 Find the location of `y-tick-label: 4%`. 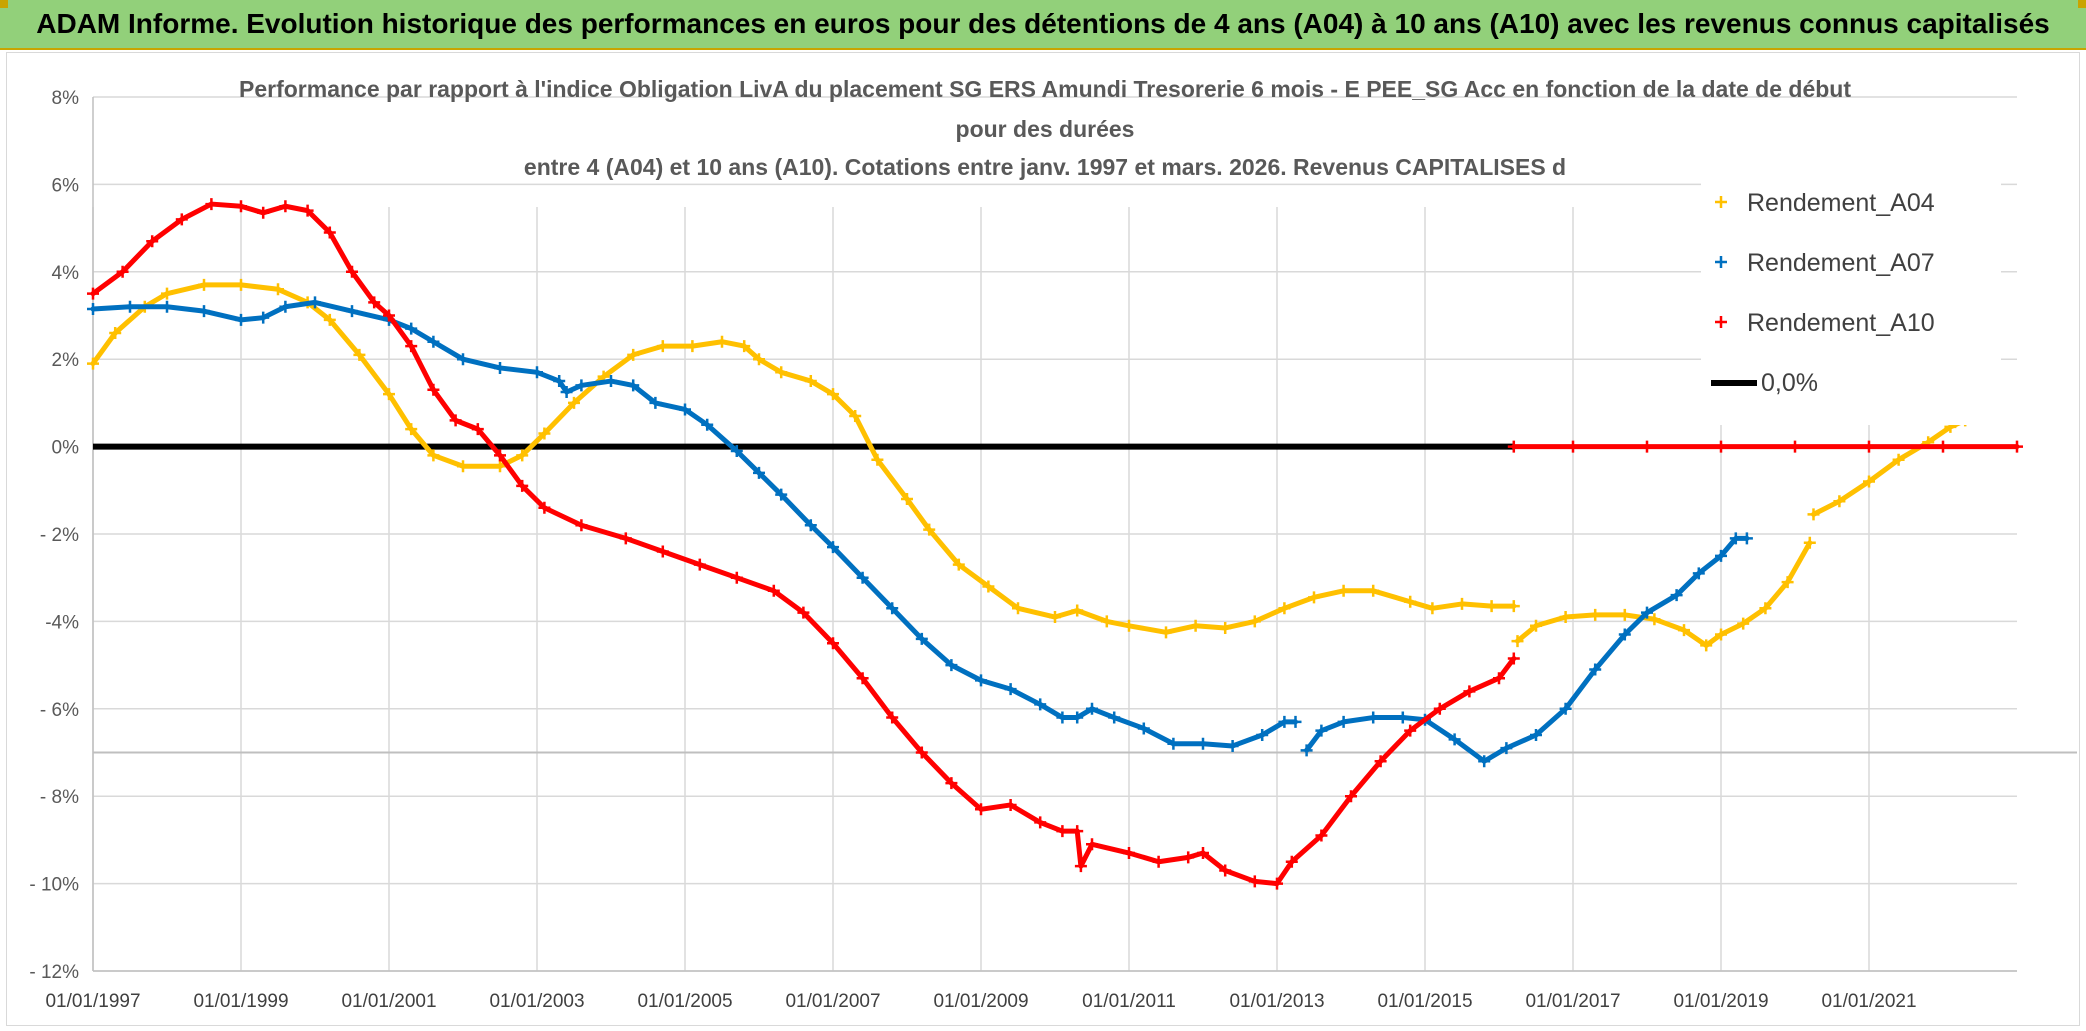

y-tick-label: 4% is located at coordinates (66, 273).